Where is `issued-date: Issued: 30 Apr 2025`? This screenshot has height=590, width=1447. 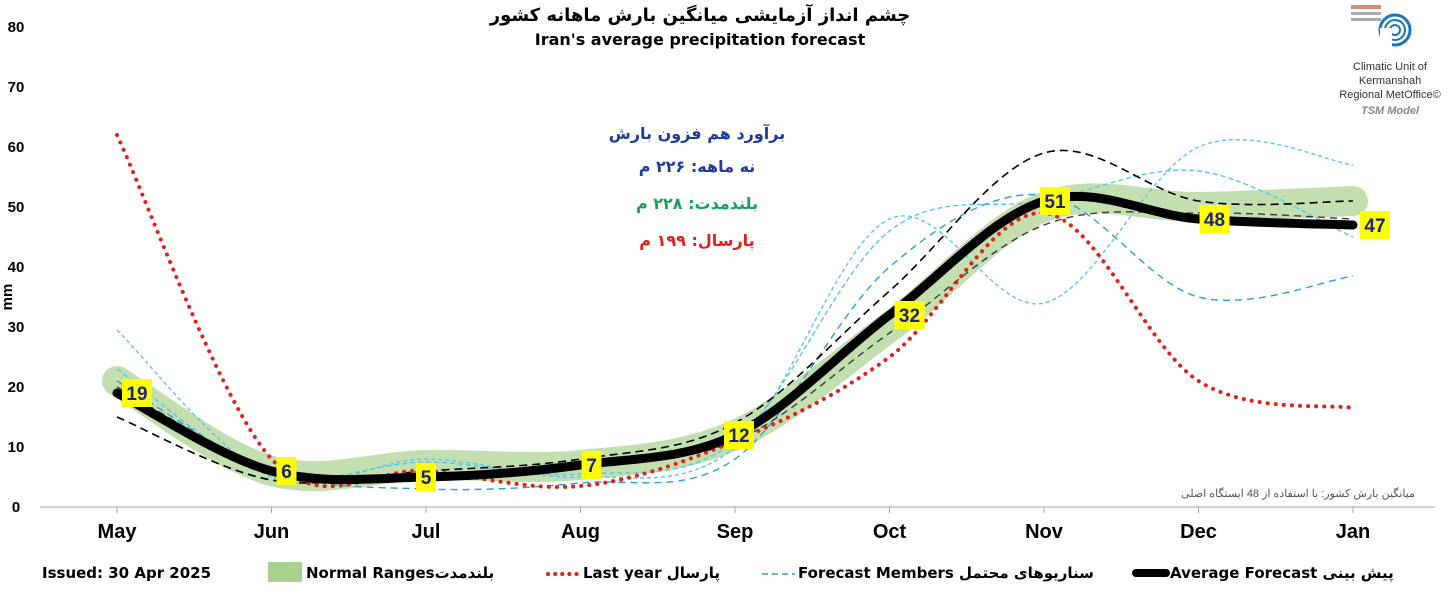 issued-date: Issued: 30 Apr 2025 is located at coordinates (126, 573).